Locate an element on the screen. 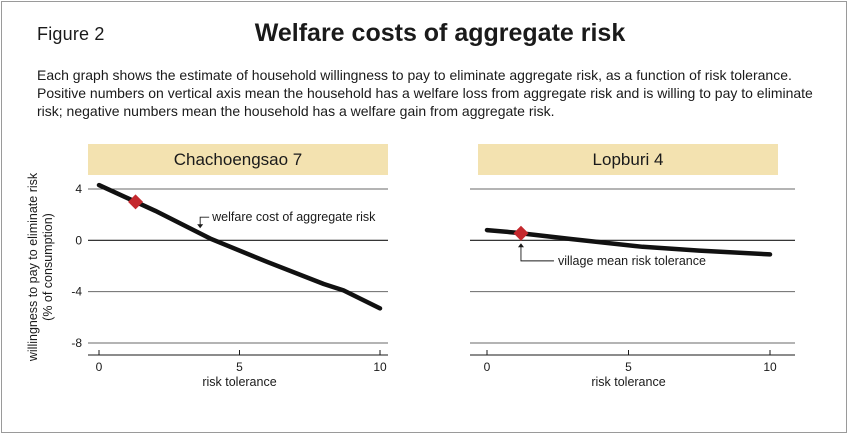 This screenshot has height=436, width=850. panel-title-lopburi: Lopburi 4 is located at coordinates (628, 159).